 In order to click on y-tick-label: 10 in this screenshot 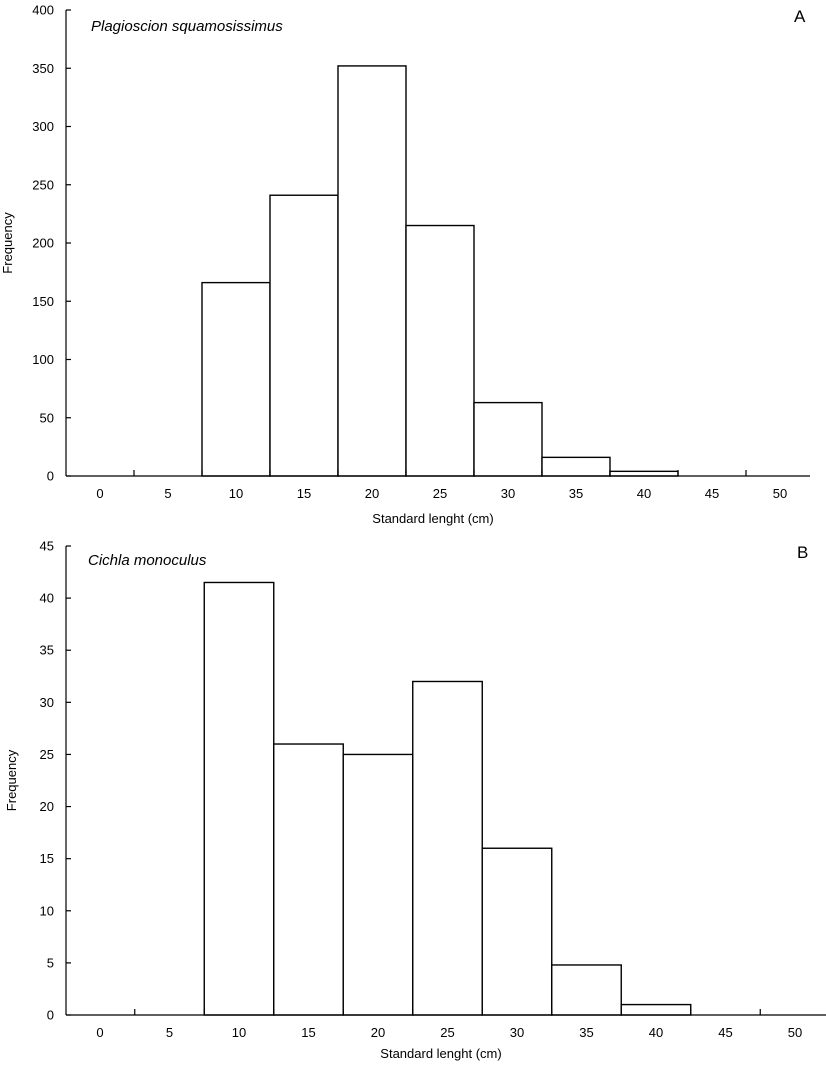, I will do `click(47, 910)`.